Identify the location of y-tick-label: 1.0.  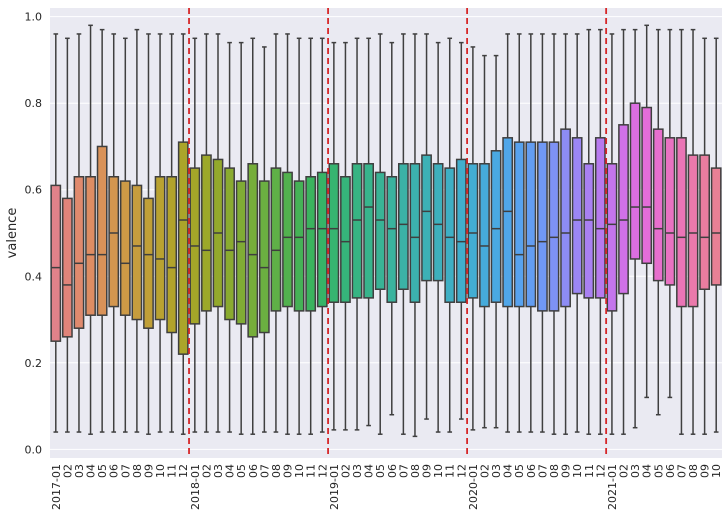
(34, 17).